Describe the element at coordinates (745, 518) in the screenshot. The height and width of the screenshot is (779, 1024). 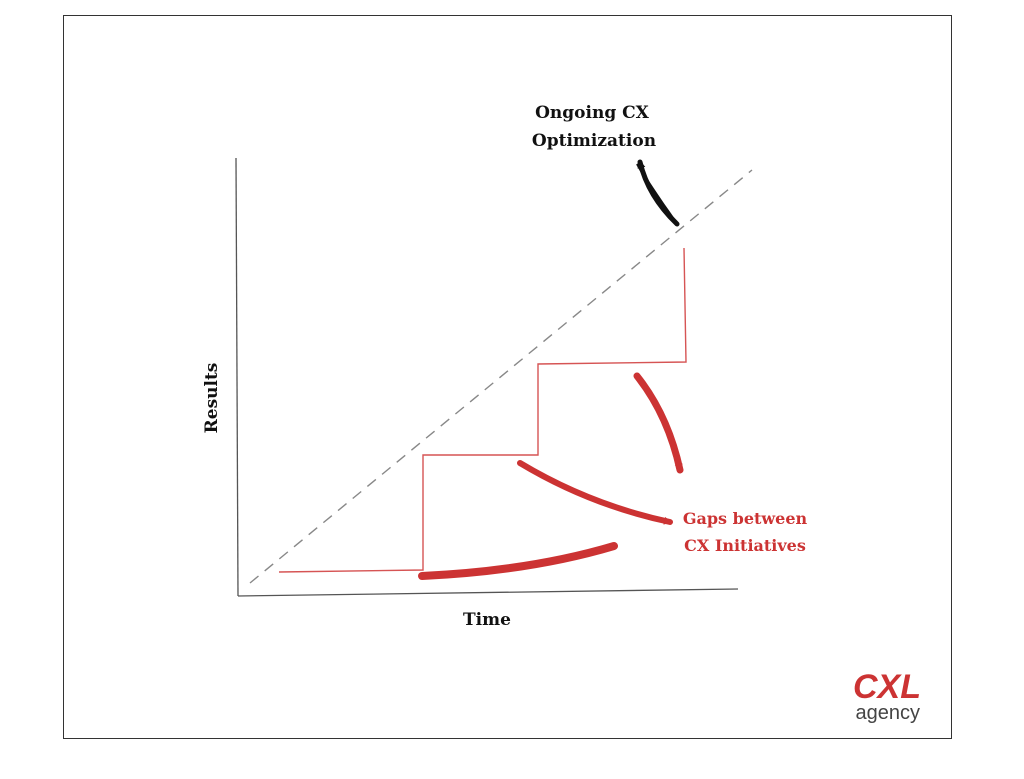
I see `gaps-label-line1: Gaps between` at that location.